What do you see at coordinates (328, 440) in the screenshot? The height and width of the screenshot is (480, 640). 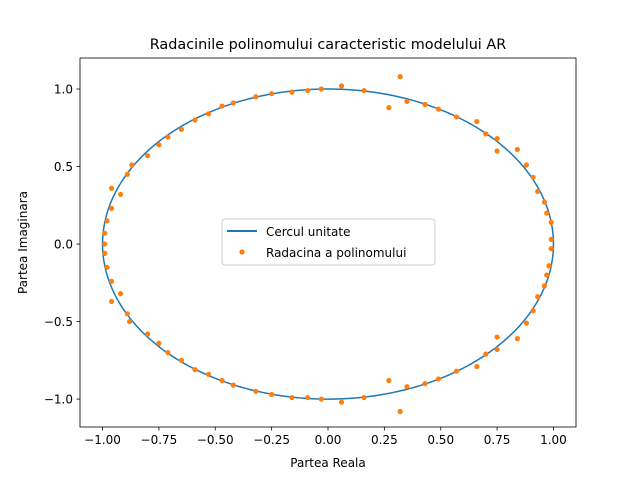 I see `x-tick-label: 0.00` at bounding box center [328, 440].